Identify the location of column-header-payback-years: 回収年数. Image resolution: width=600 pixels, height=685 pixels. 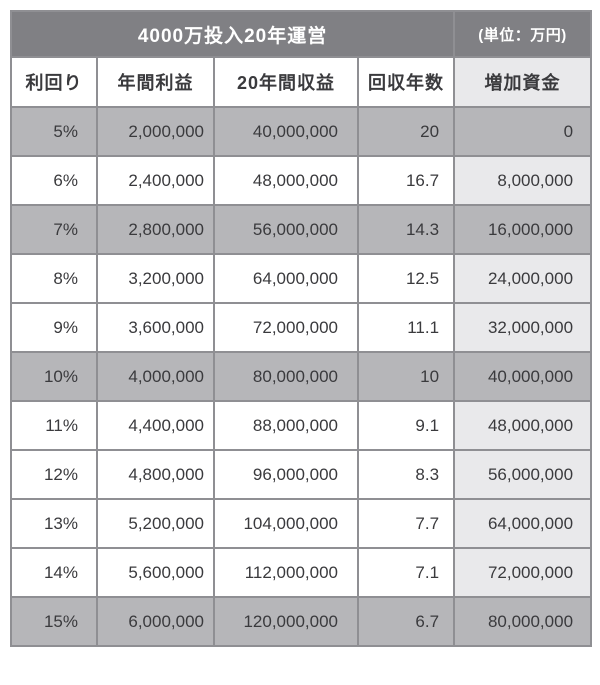
(406, 82).